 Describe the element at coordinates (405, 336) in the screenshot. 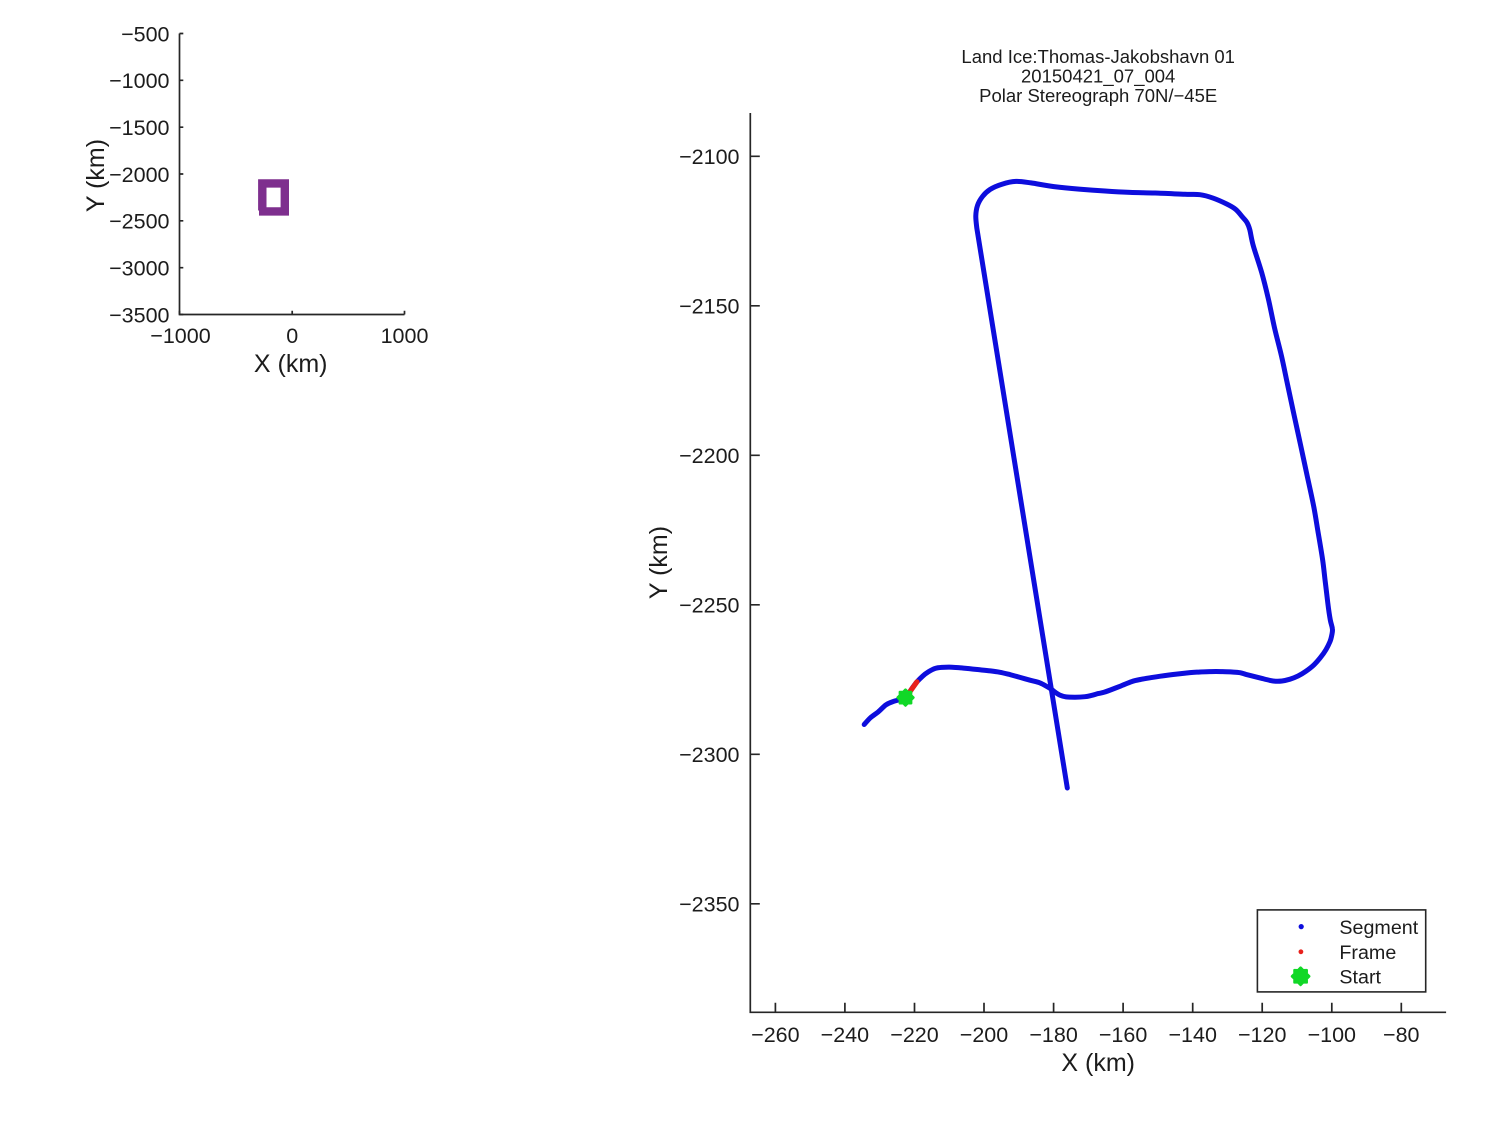

I see `svg-text: 1000` at that location.